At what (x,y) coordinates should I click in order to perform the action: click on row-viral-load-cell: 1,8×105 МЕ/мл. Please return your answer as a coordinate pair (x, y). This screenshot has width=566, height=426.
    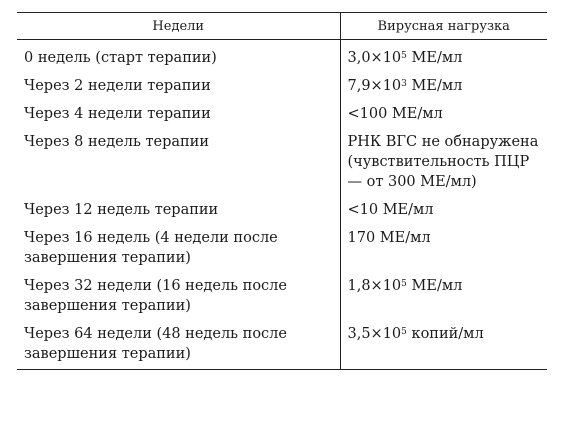
    Looking at the image, I should click on (443, 296).